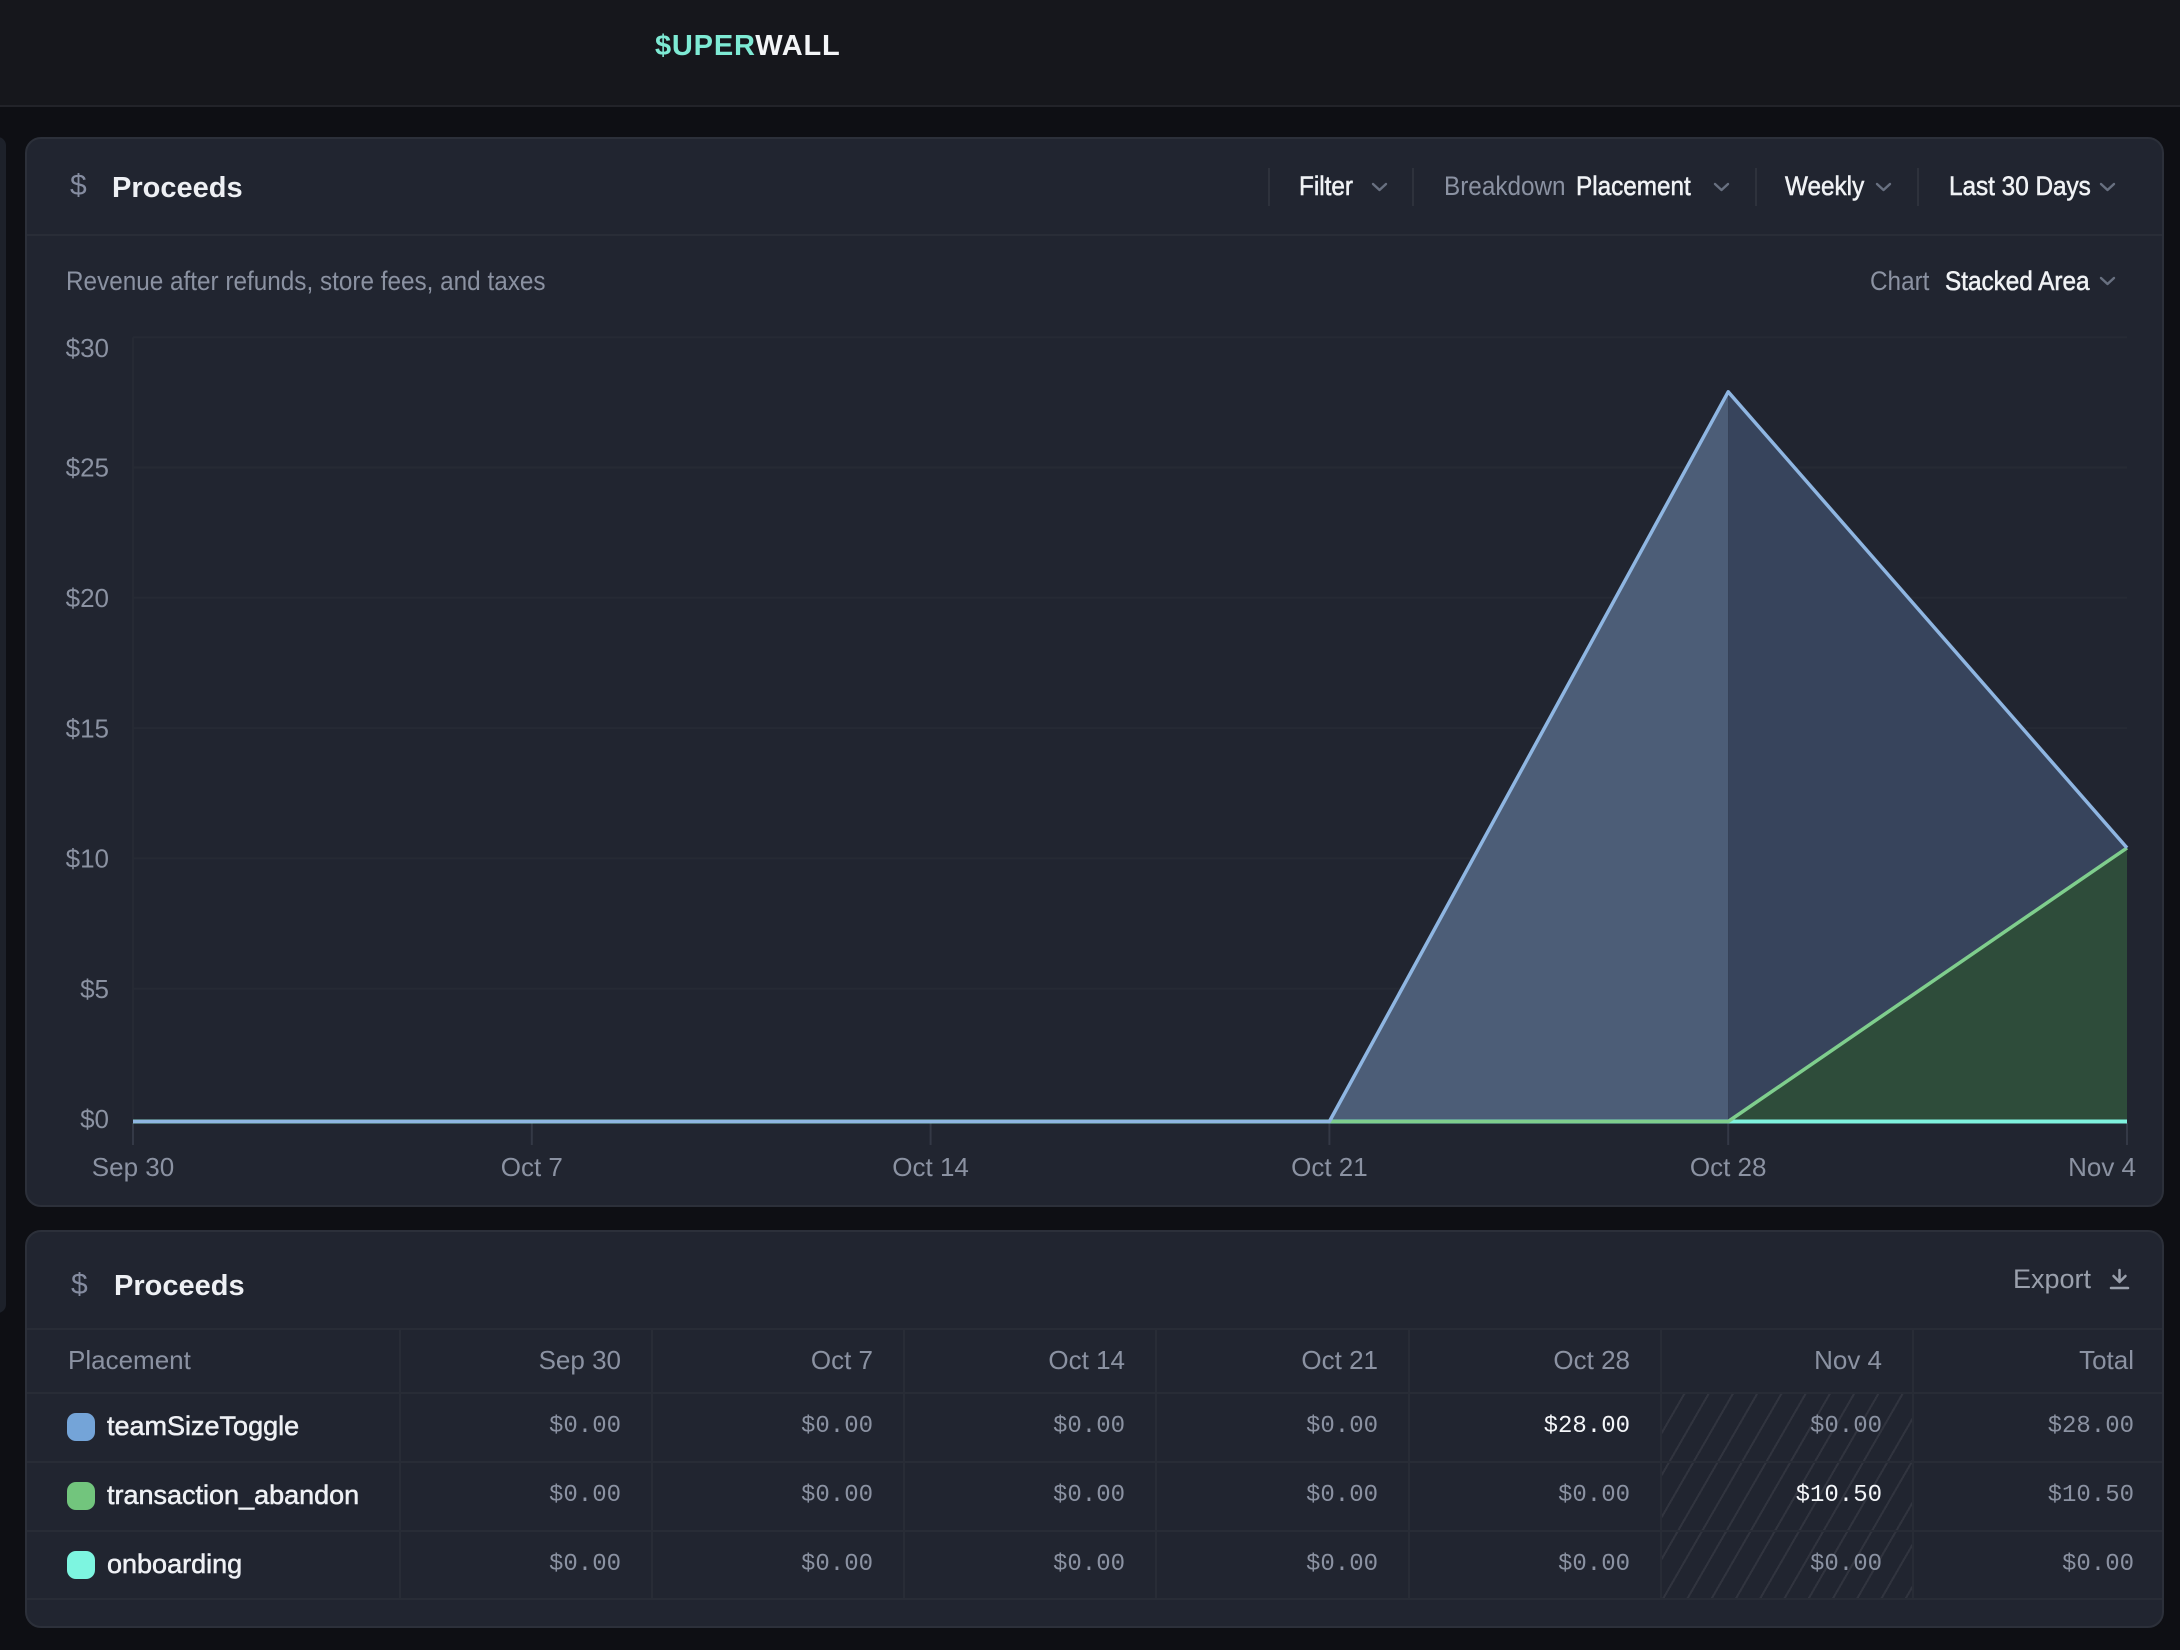  I want to click on svg-text: $30, so click(87, 348).